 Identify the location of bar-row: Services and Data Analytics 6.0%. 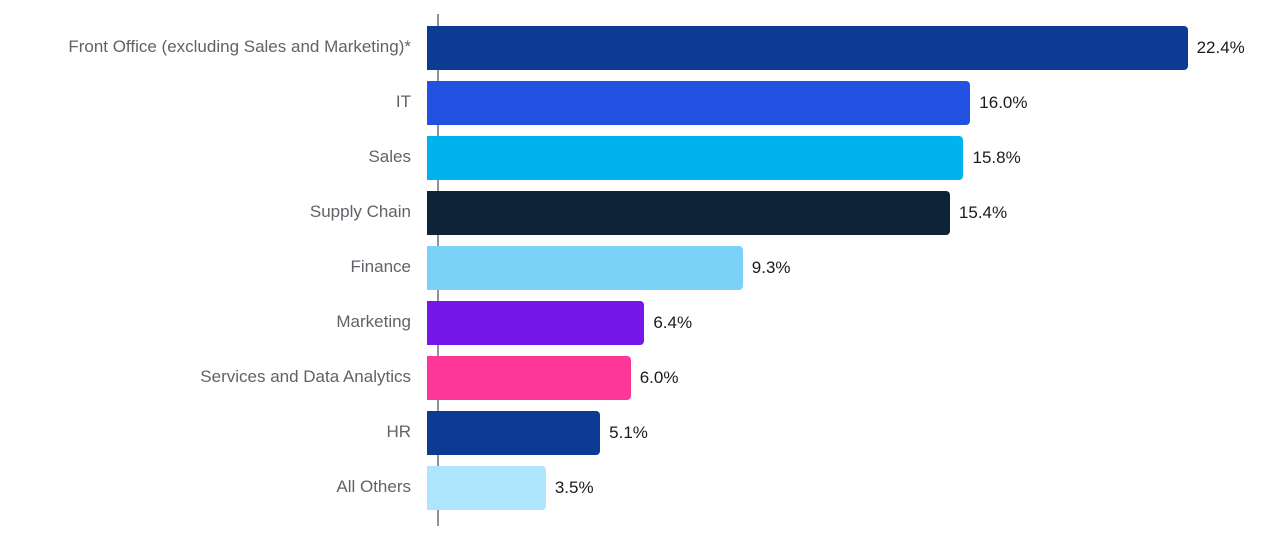
(632, 377).